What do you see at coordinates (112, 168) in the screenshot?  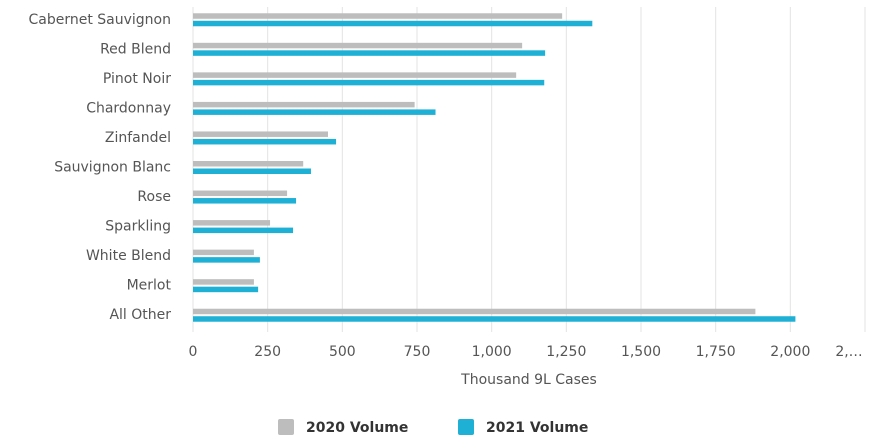 I see `y-tick-label: Sauvignon Blanc` at bounding box center [112, 168].